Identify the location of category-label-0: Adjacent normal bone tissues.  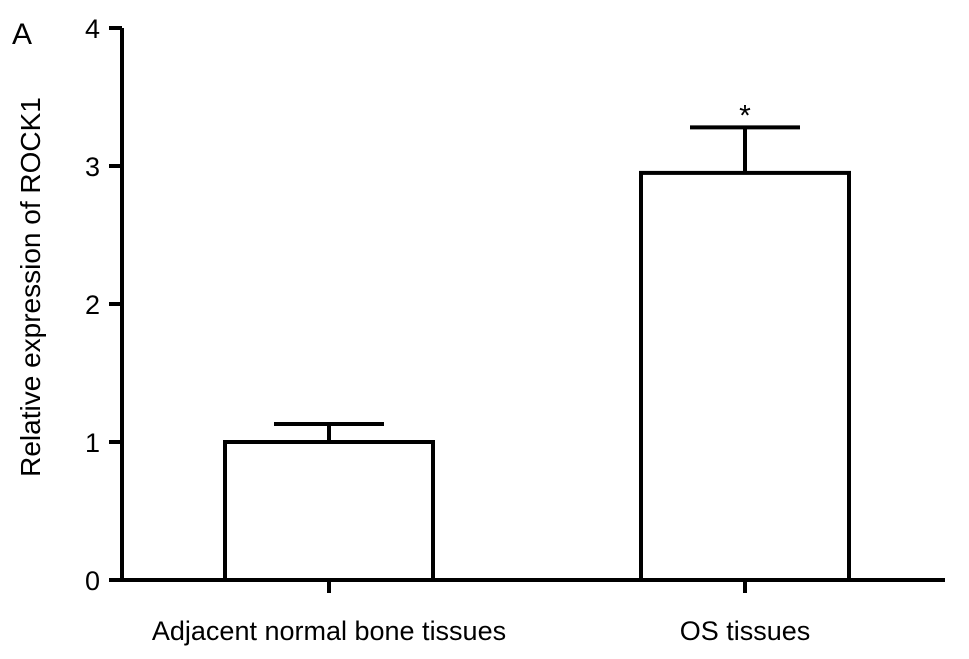
(329, 631).